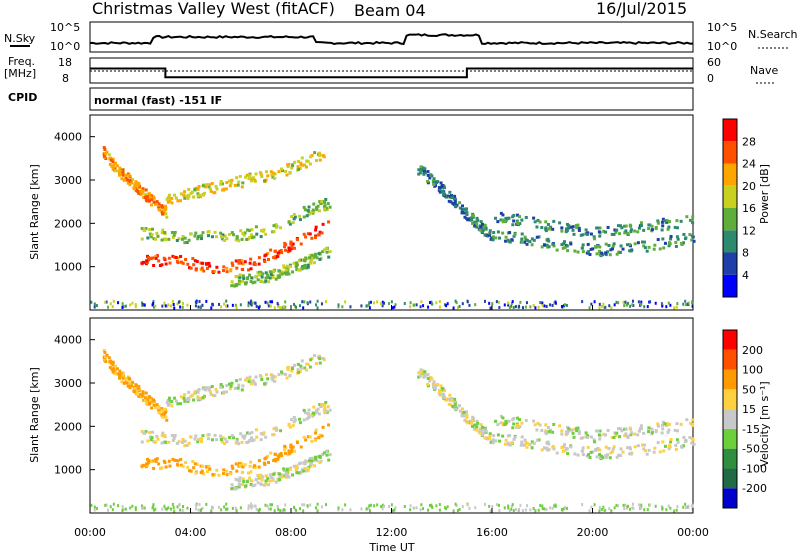 The height and width of the screenshot is (554, 800). Describe the element at coordinates (730, 208) in the screenshot. I see `colorbar-frame` at that location.